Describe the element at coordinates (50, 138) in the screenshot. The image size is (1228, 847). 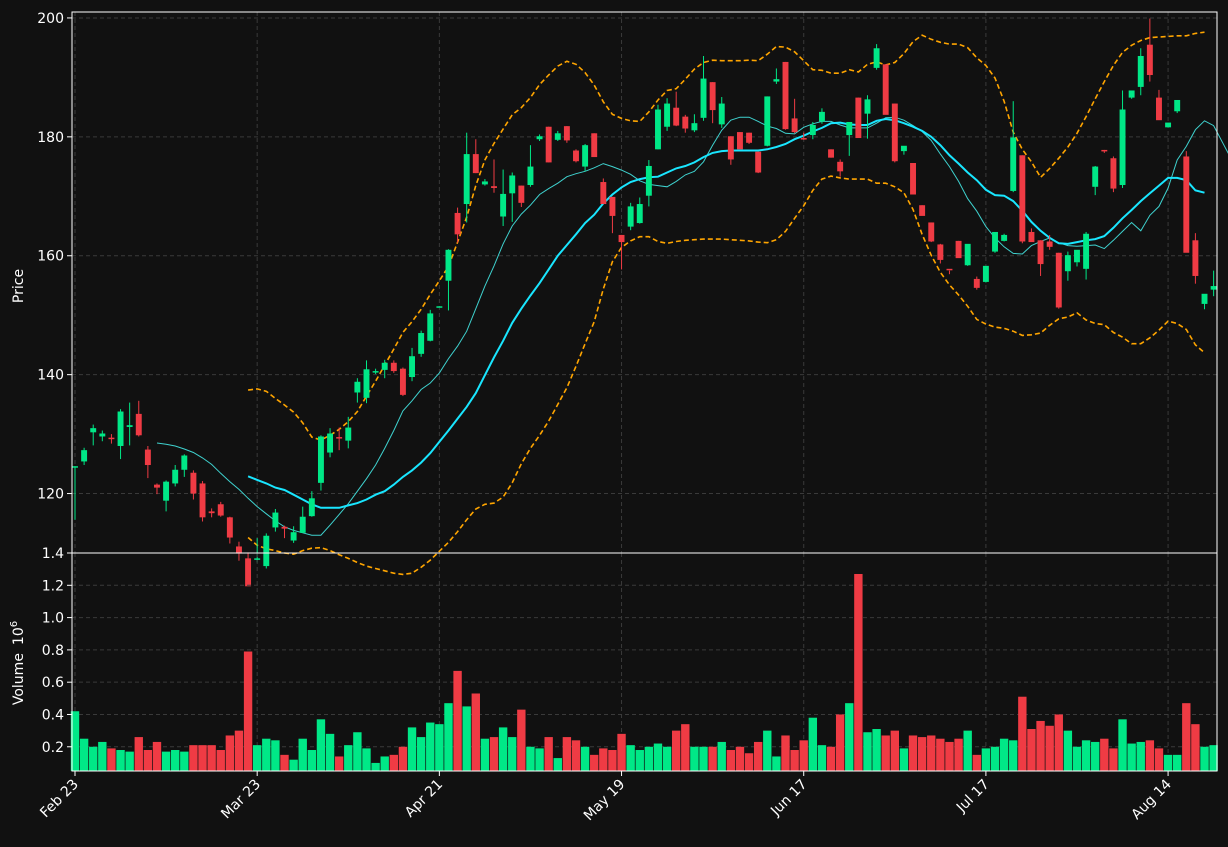
I see `price-tick-label: 180` at that location.